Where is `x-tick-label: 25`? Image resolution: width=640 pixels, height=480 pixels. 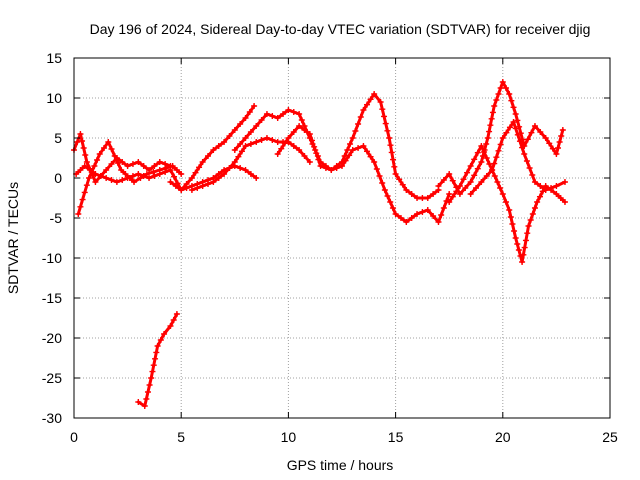 x-tick-label: 25 is located at coordinates (610, 437).